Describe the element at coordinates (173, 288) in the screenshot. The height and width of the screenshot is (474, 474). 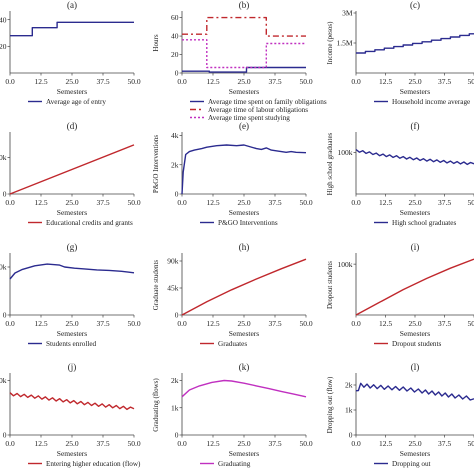
I see `y-tick-label: 45k` at that location.